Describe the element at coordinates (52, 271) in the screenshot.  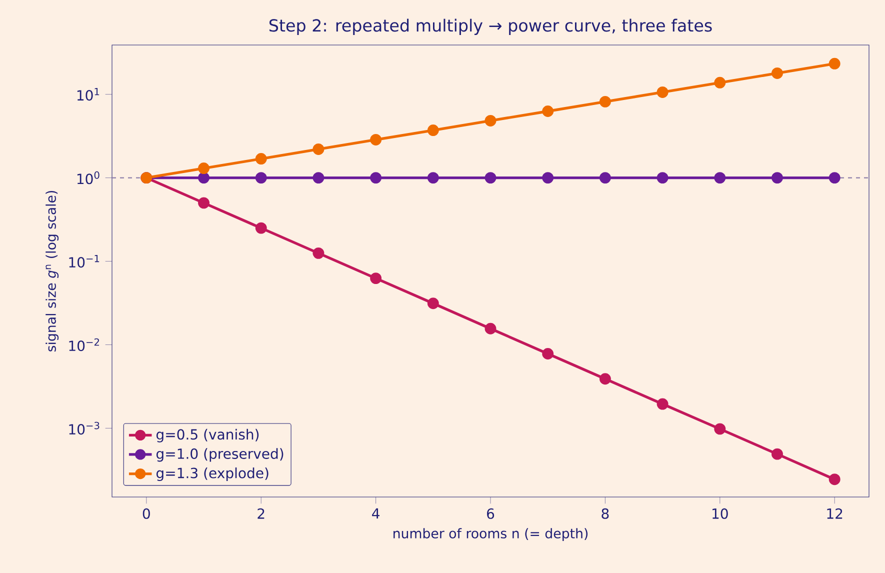
I see `y-axis-title: signal size g$^{n}$ (log scale)` at that location.